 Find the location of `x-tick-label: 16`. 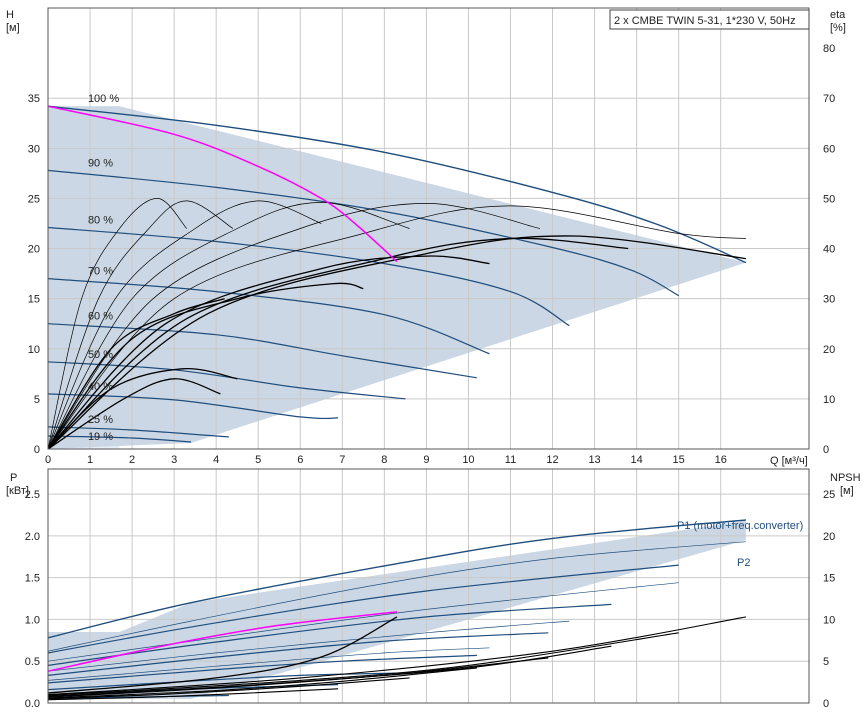

x-tick-label: 16 is located at coordinates (721, 460).